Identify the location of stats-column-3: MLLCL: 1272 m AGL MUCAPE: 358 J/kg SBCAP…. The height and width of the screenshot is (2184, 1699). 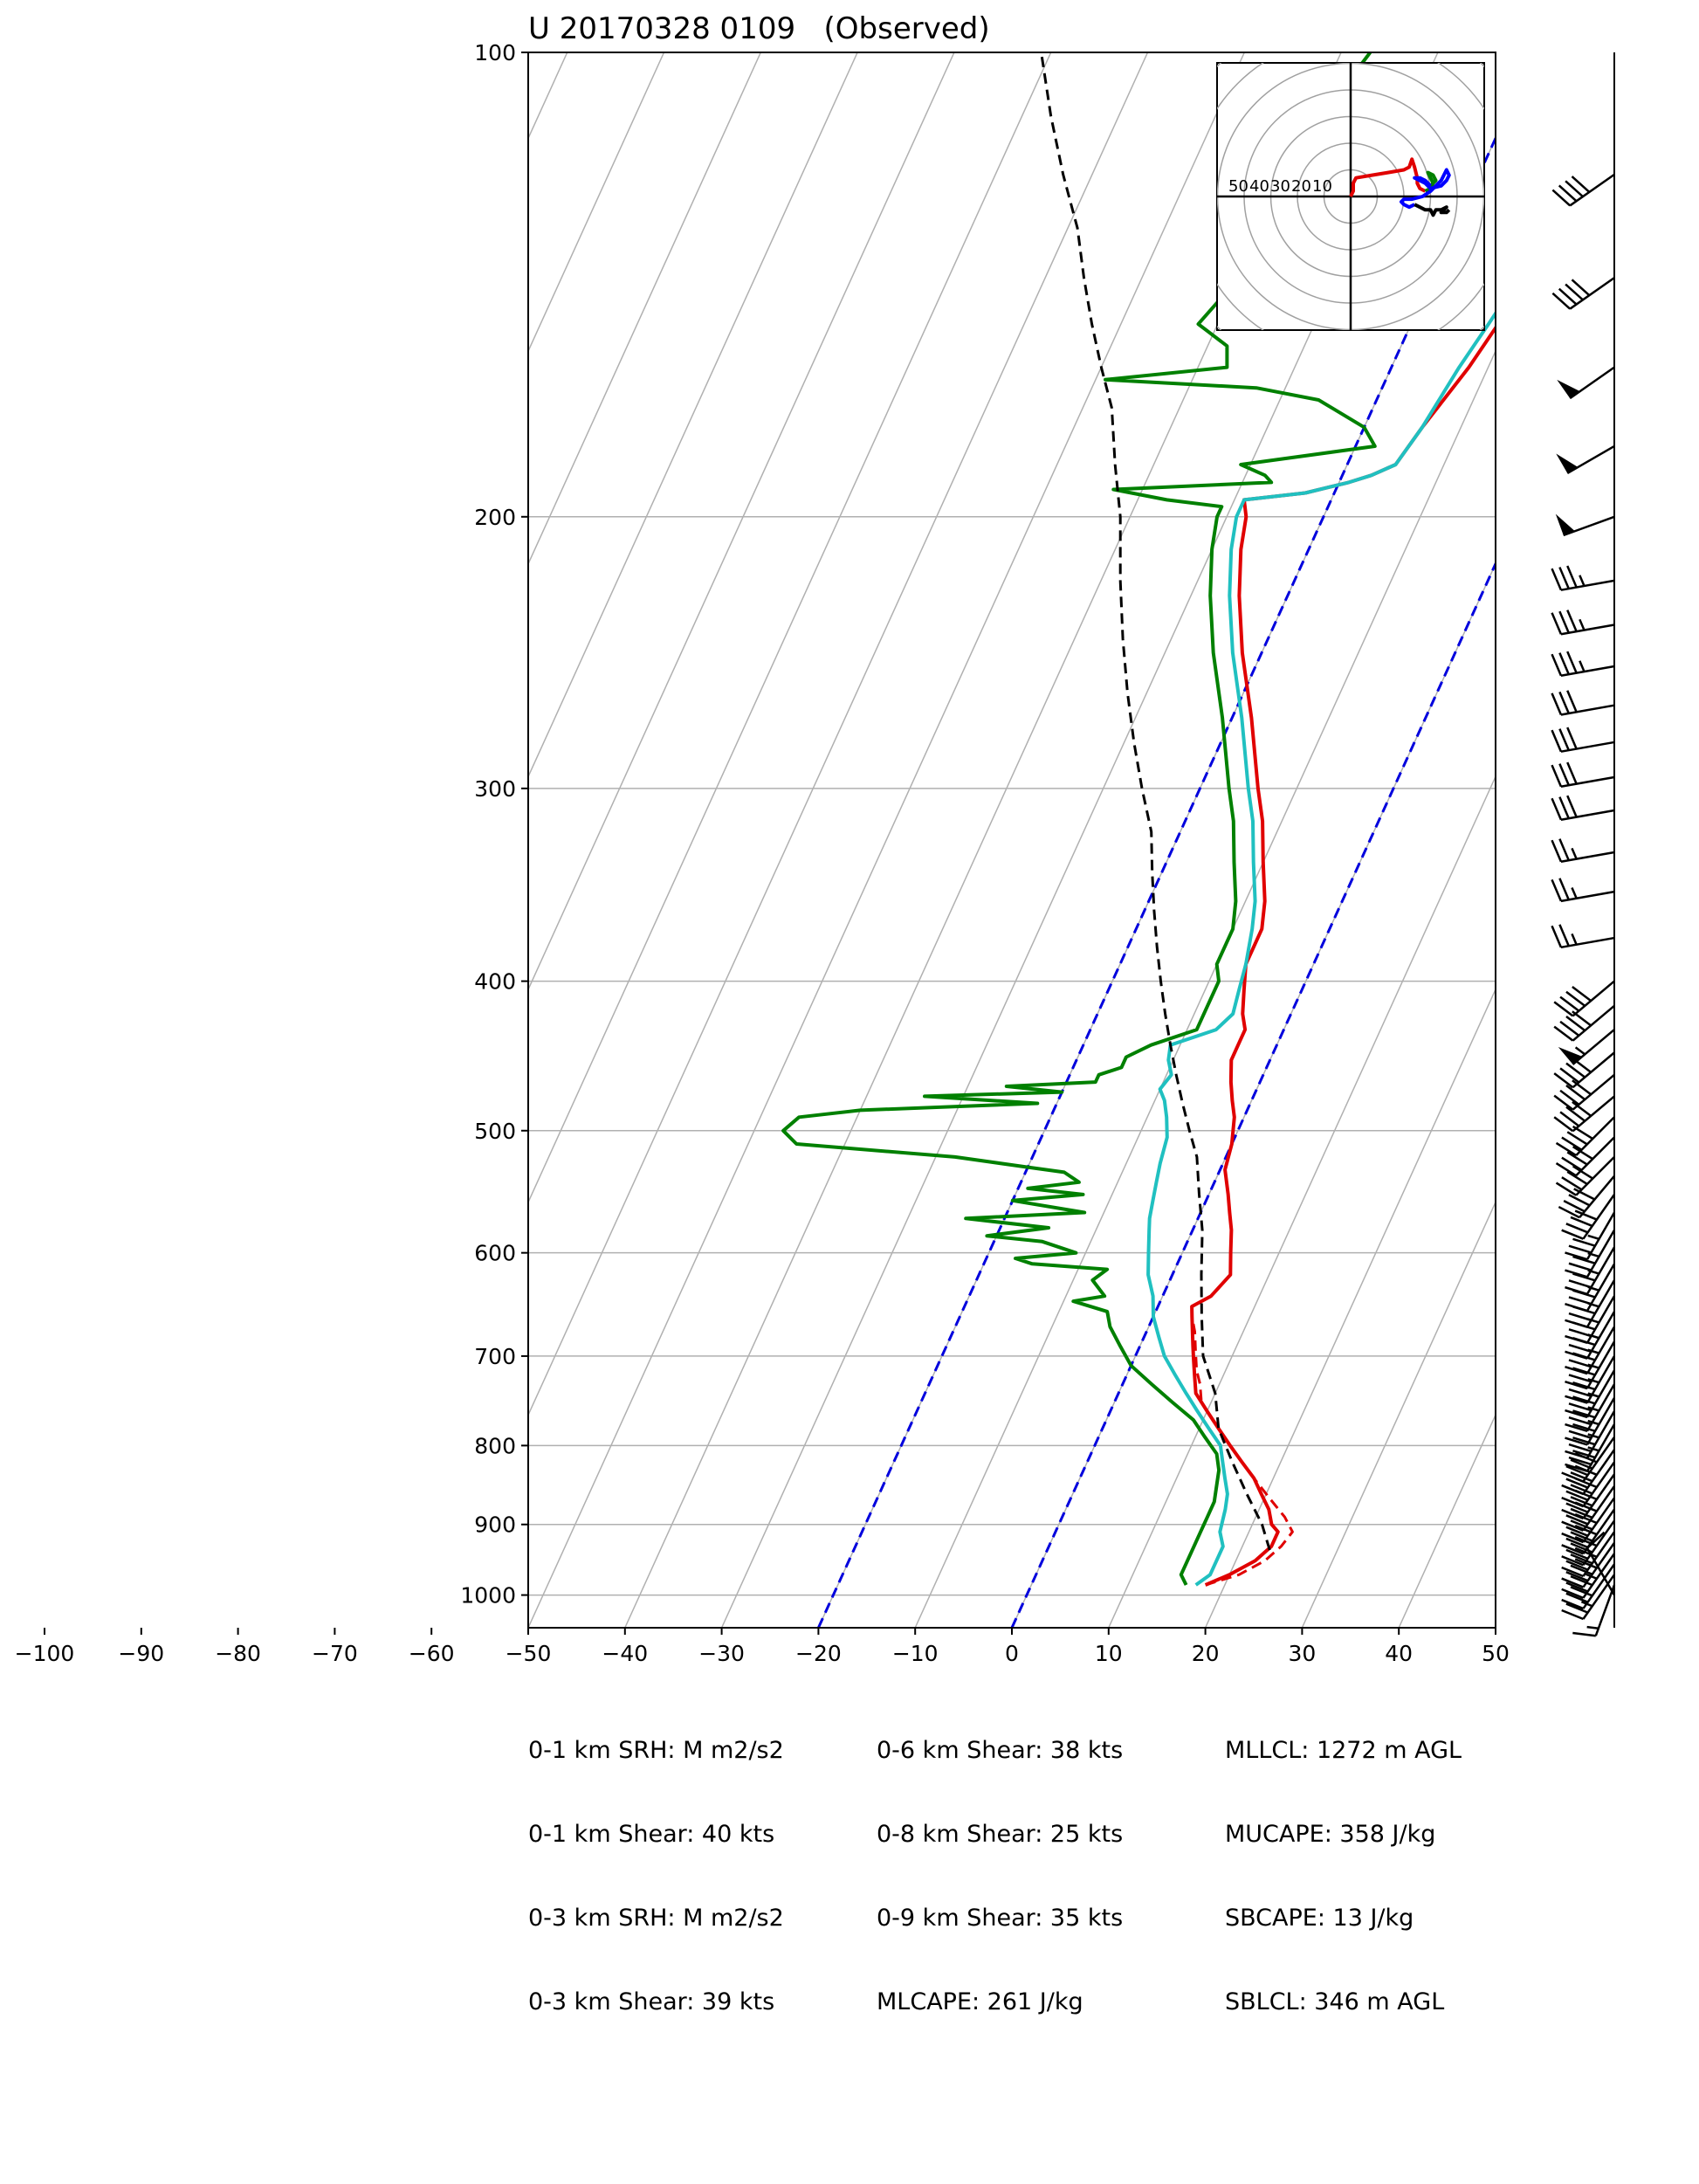
(1343, 1862).